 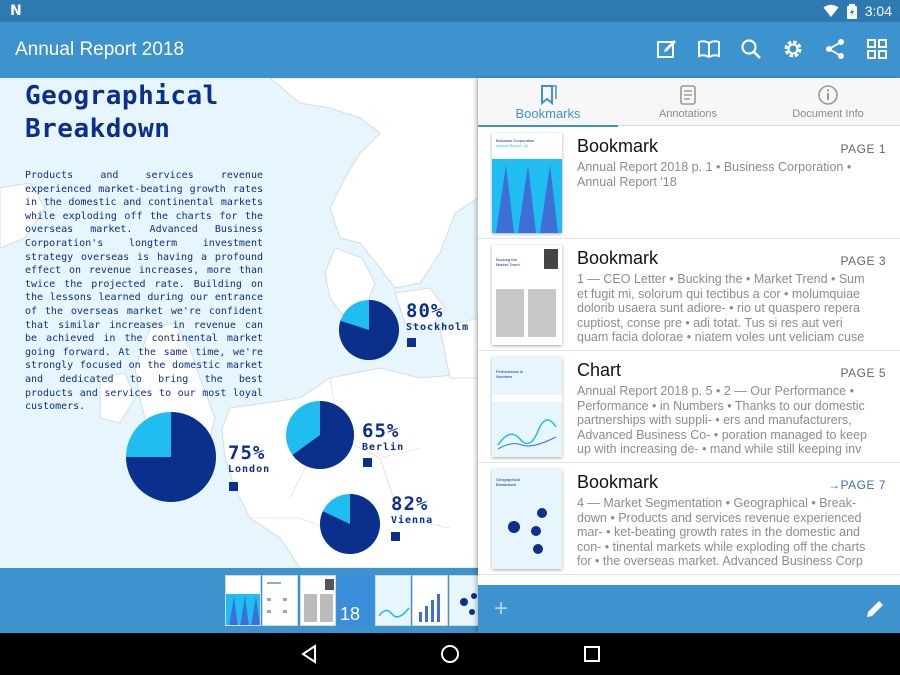 What do you see at coordinates (100, 49) in the screenshot?
I see `document-title: Annual Report 2018` at bounding box center [100, 49].